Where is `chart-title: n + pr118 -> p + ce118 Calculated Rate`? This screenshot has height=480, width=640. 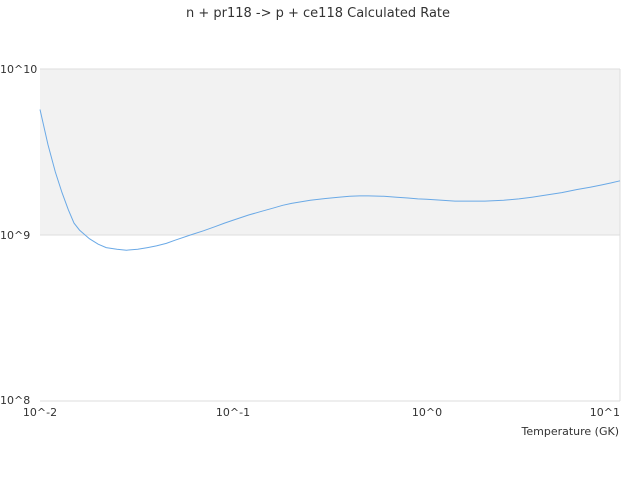 chart-title: n + pr118 -> p + ce118 Calculated Rate is located at coordinates (318, 13).